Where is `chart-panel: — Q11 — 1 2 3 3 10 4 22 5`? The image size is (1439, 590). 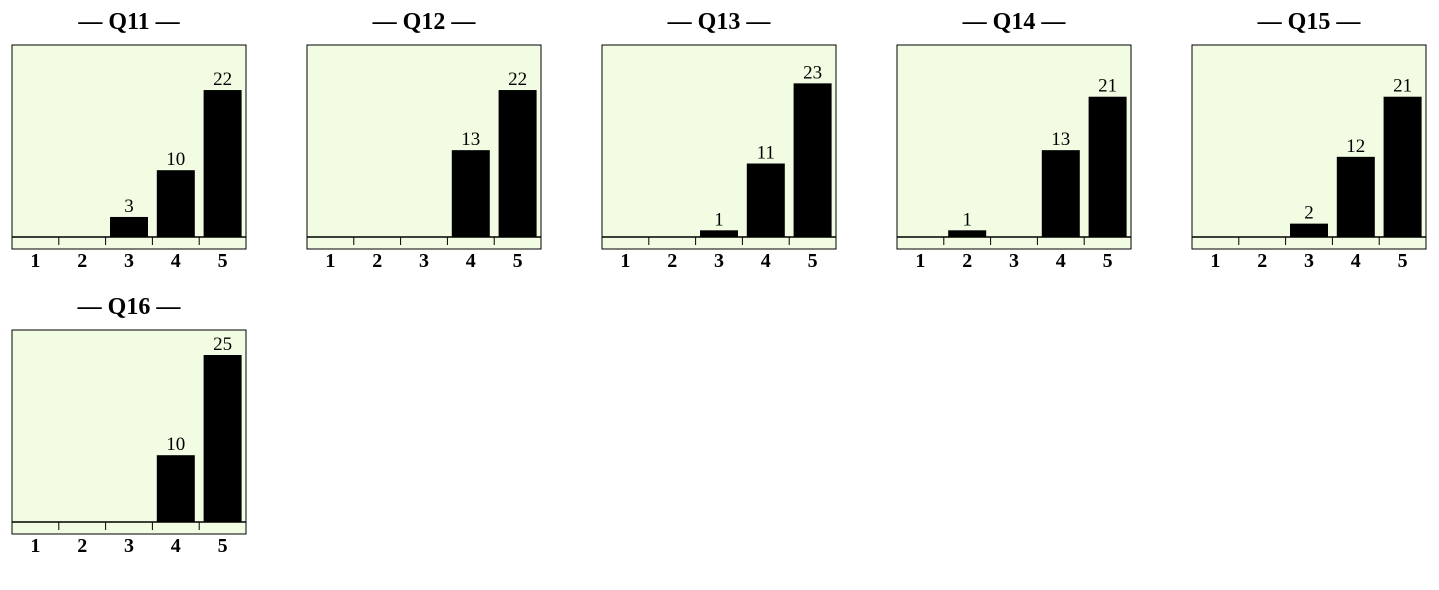
chart-panel: — Q11 — 1 2 3 3 10 4 22 5 is located at coordinates (129, 140).